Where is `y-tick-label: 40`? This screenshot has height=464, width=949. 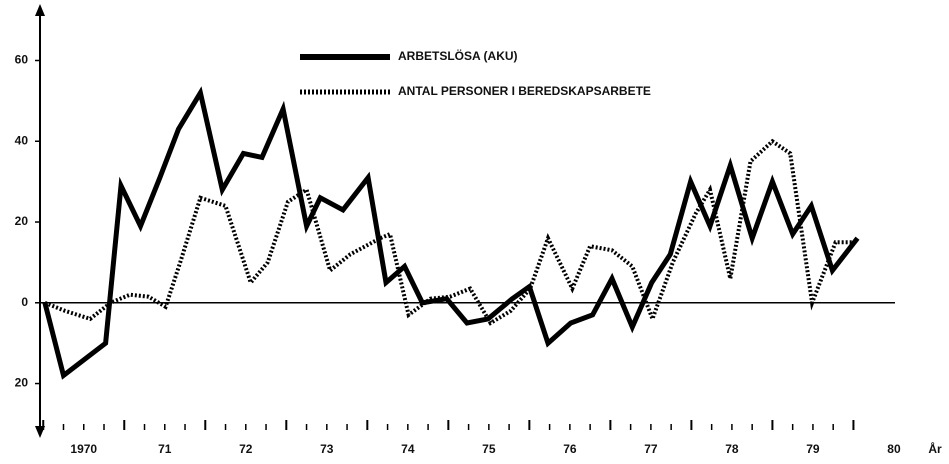
y-tick-label: 40 is located at coordinates (22, 140).